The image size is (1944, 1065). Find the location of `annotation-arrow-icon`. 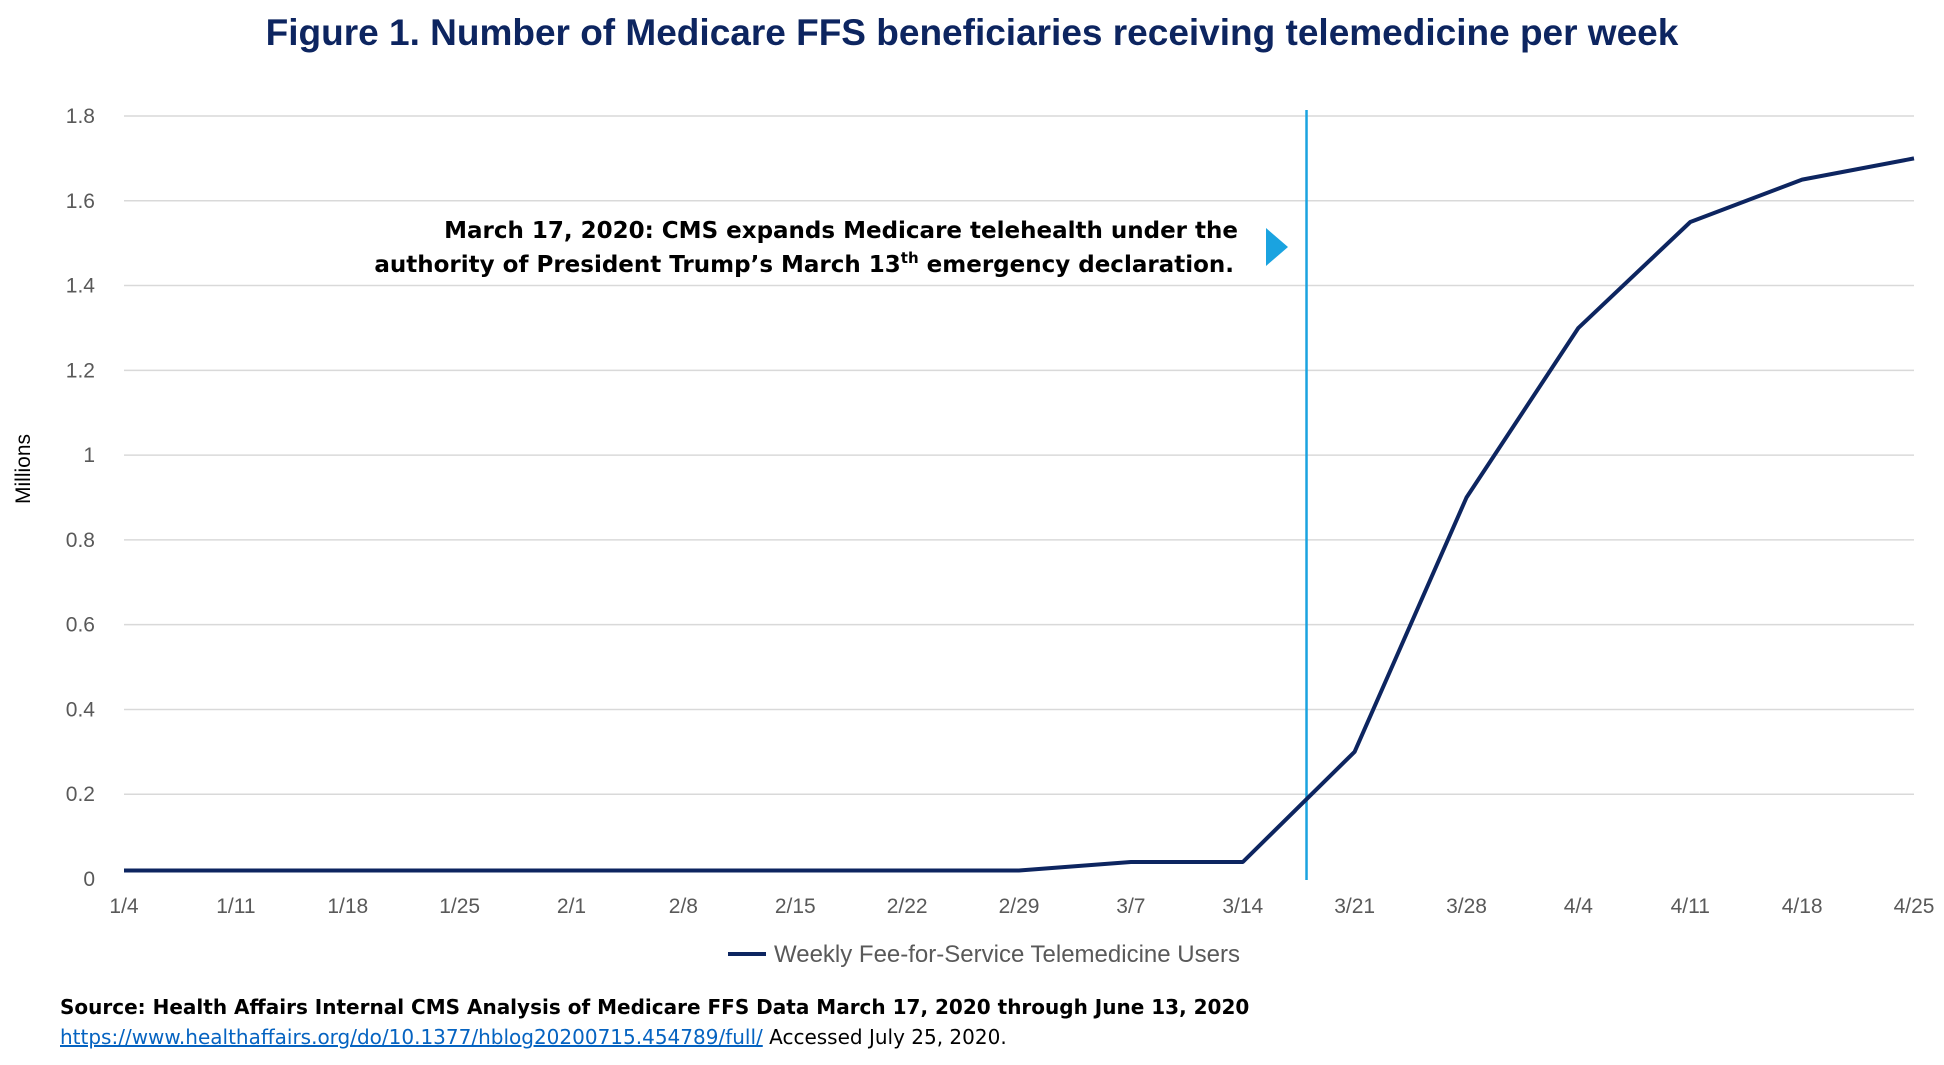

annotation-arrow-icon is located at coordinates (1277, 247).